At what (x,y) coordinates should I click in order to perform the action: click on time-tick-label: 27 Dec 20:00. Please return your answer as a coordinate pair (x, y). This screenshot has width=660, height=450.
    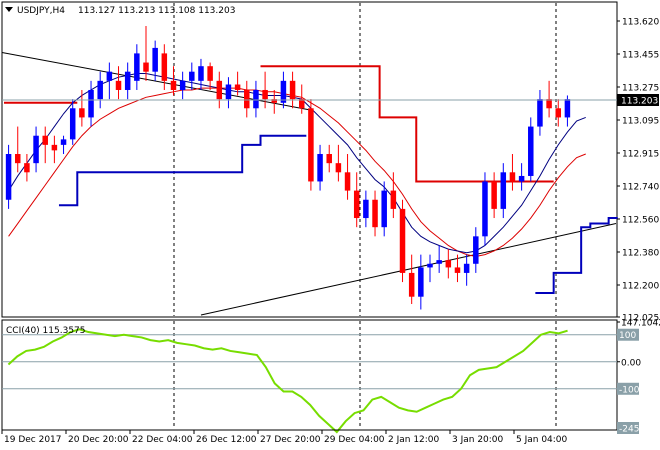
    Looking at the image, I should click on (290, 440).